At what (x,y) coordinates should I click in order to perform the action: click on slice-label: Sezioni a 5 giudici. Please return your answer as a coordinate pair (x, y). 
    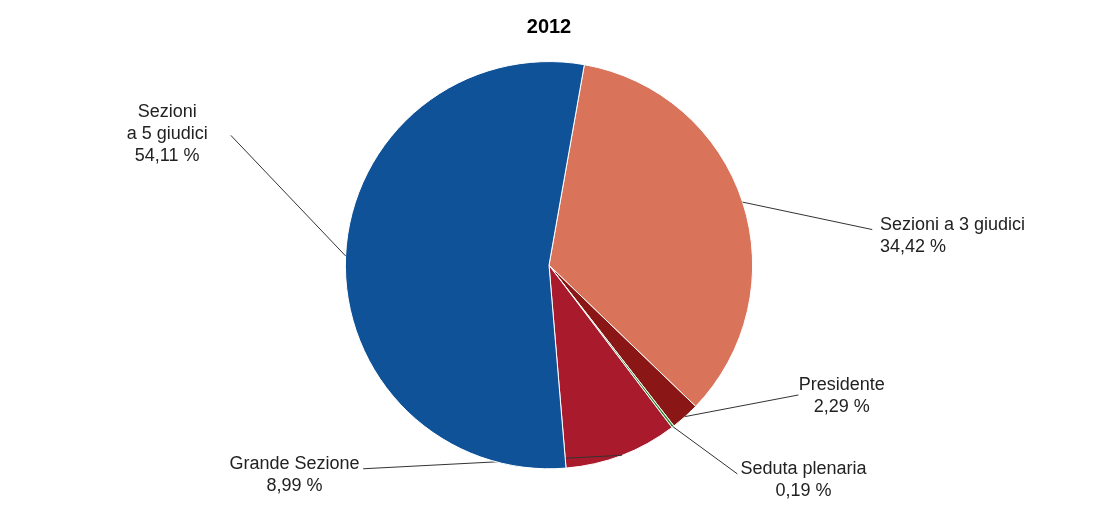
    Looking at the image, I should click on (167, 121).